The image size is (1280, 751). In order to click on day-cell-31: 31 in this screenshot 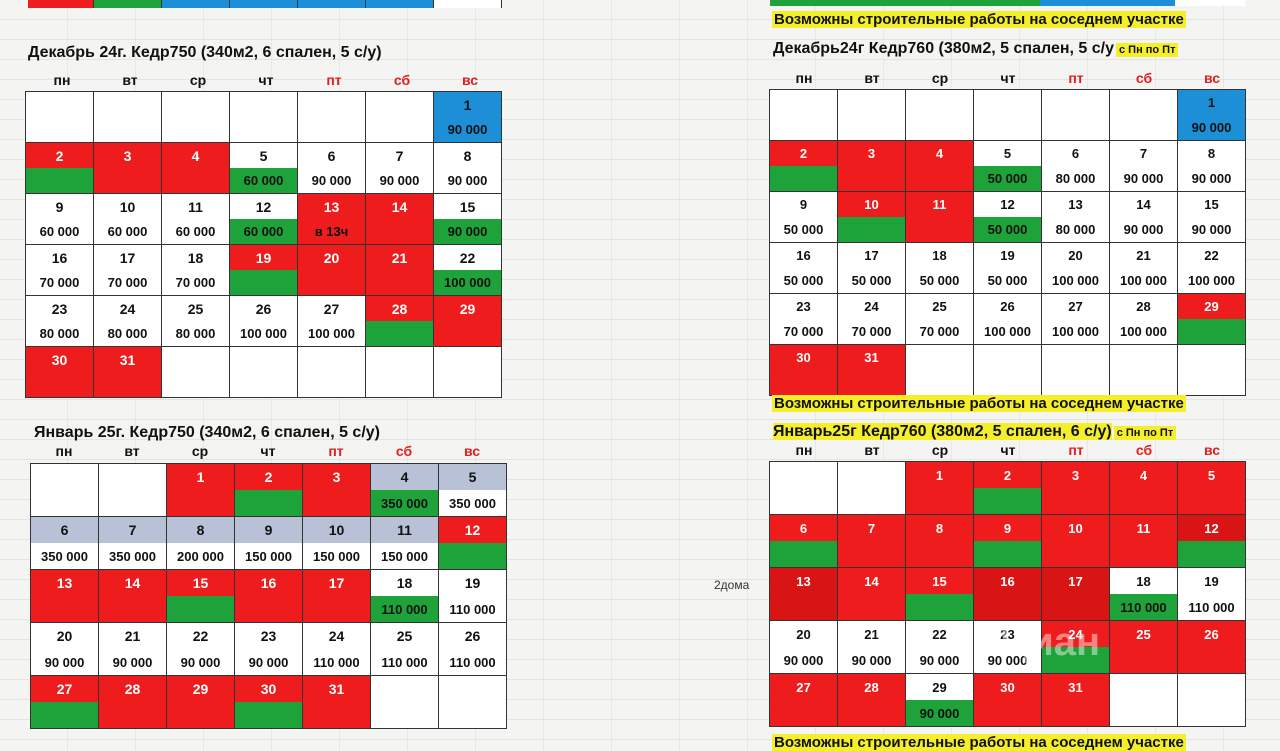, I will do `click(337, 702)`.